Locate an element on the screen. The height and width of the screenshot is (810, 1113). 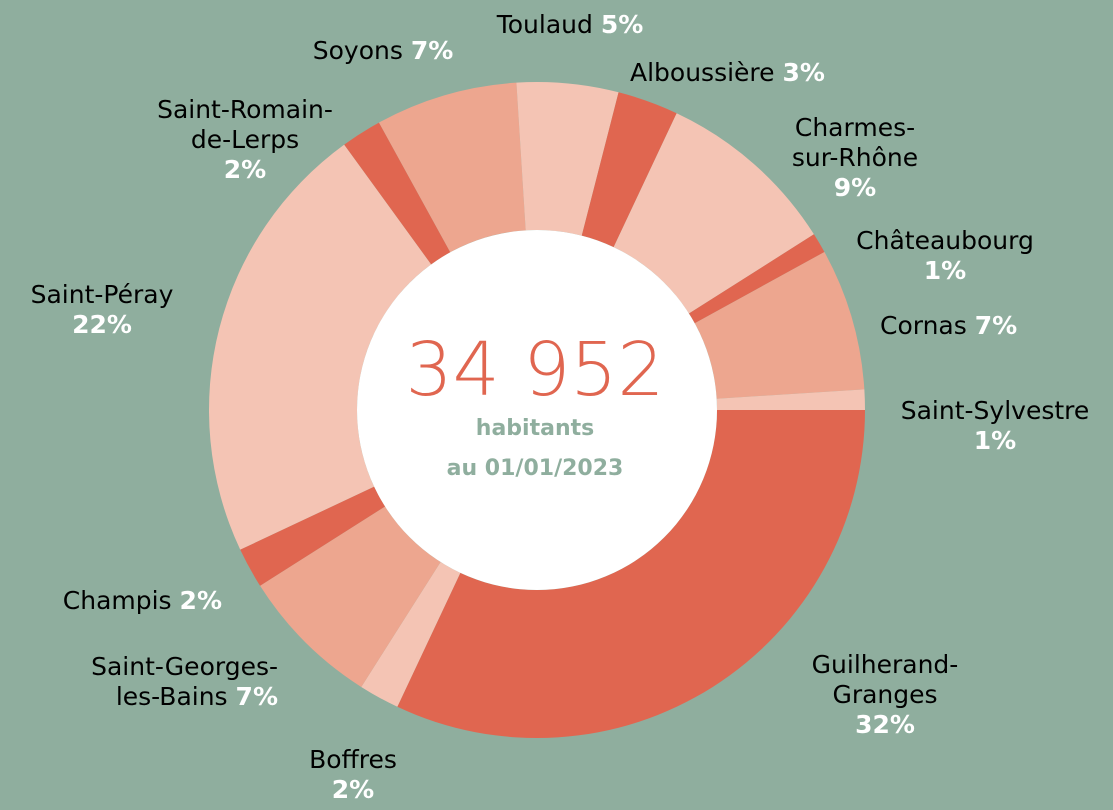
name: Guilherand- Granges is located at coordinates (885, 679).